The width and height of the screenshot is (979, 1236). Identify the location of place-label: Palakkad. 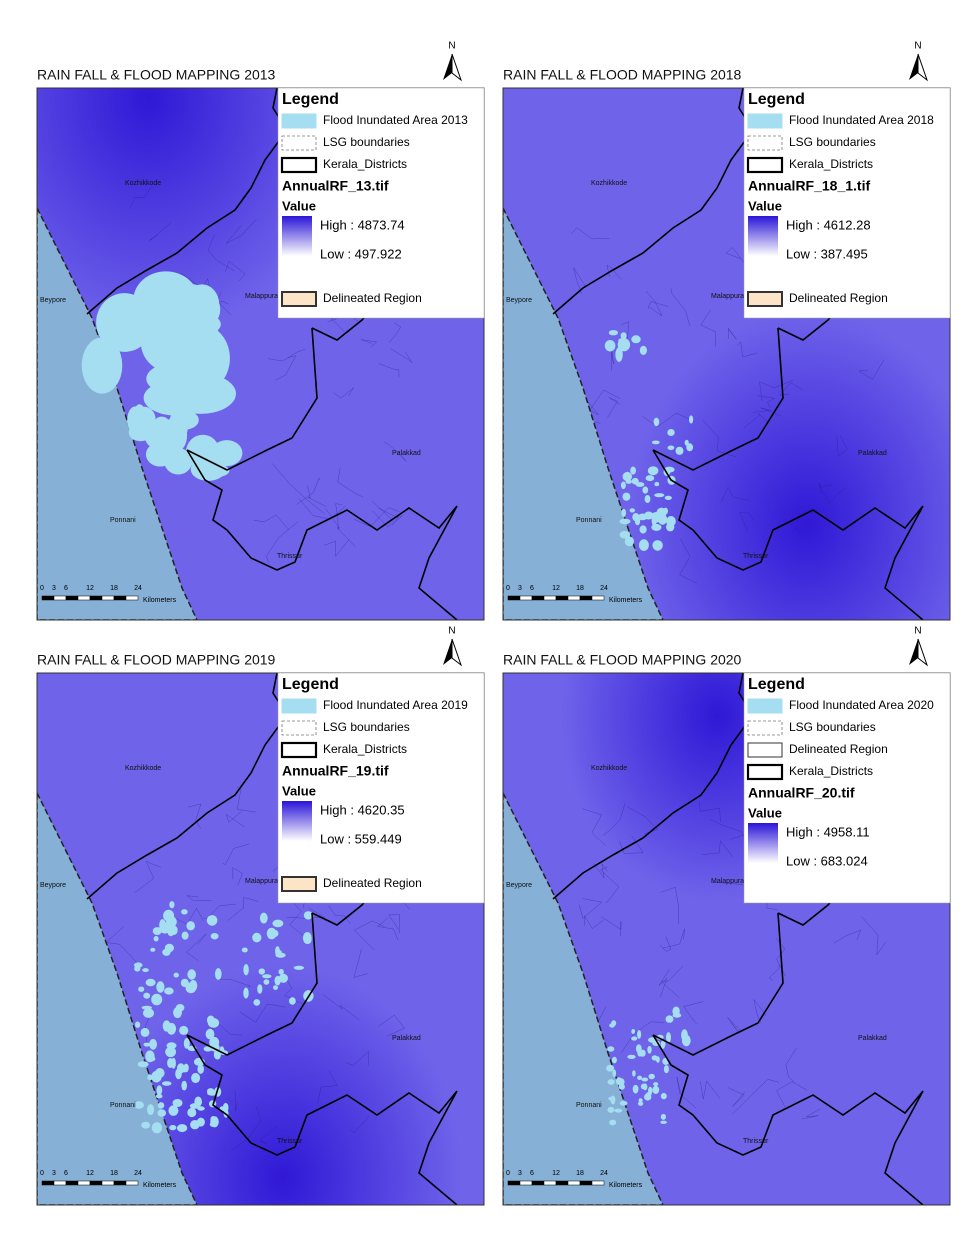
(872, 1038).